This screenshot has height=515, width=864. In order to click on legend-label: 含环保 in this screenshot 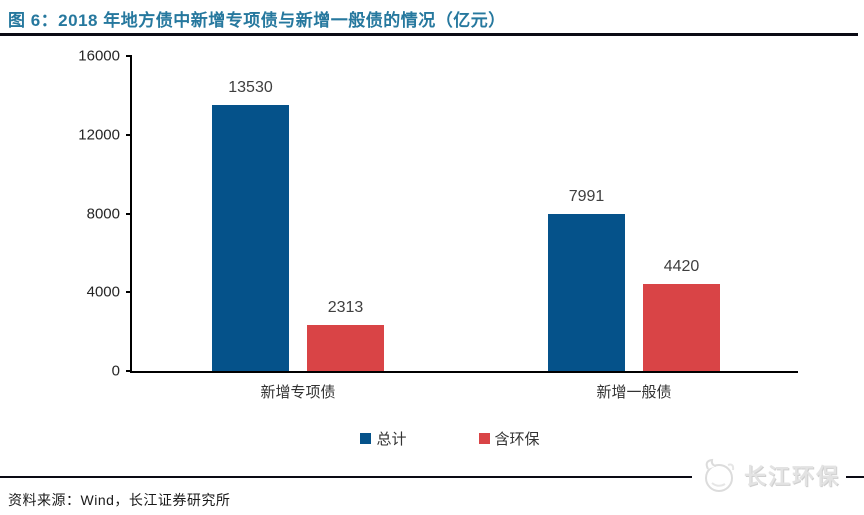, I will do `click(517, 439)`.